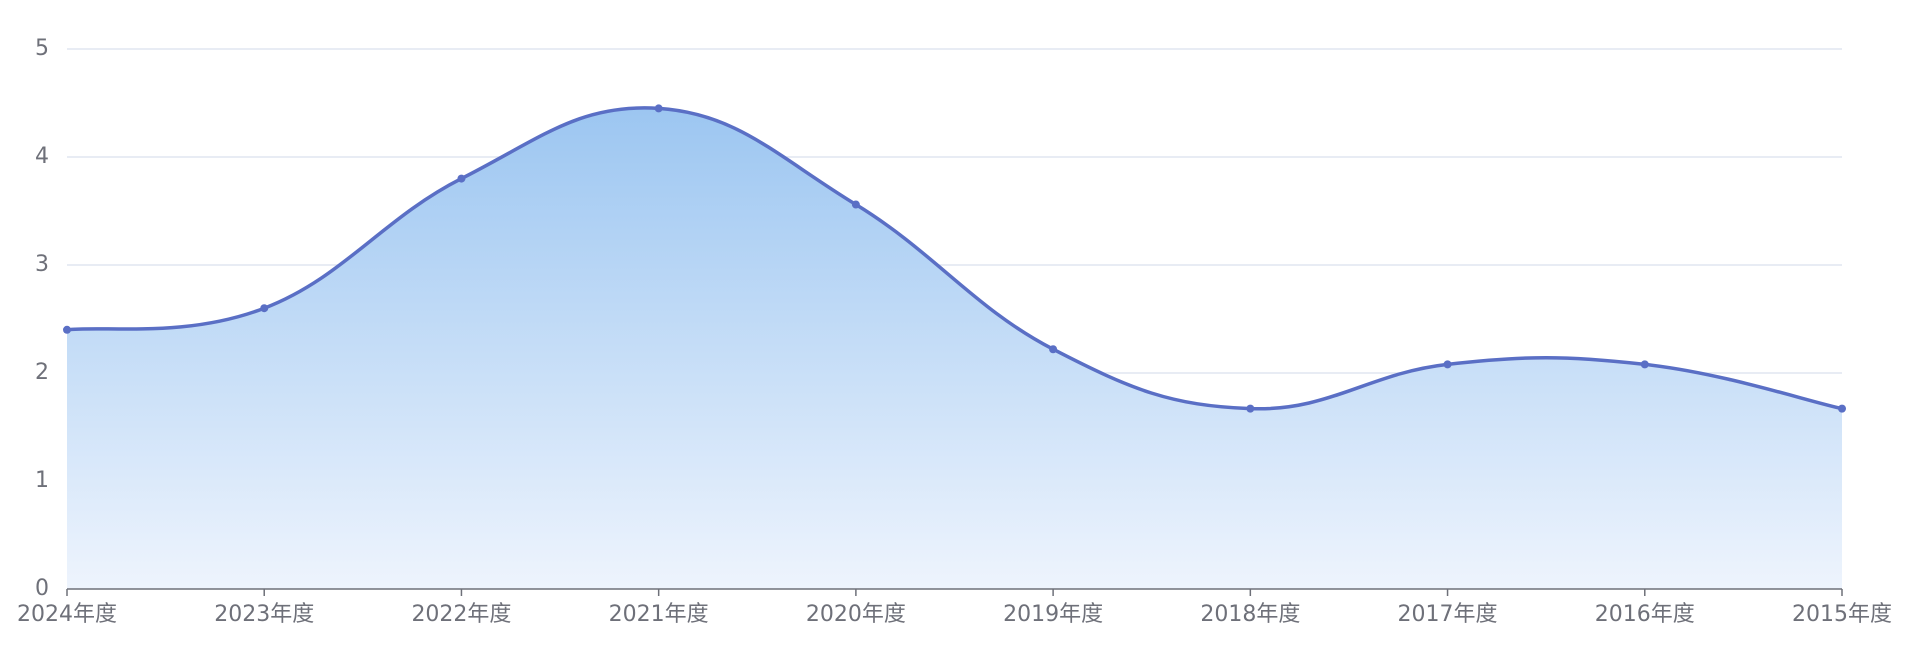  I want to click on x-tick-label: 2015年度, so click(1842, 614).